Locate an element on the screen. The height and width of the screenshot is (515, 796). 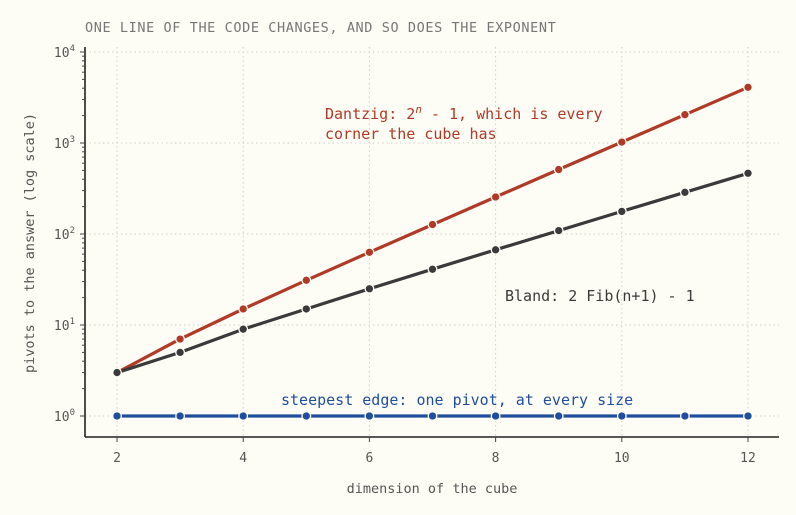
dantzig-annotation-superscript: n is located at coordinates (418, 109).